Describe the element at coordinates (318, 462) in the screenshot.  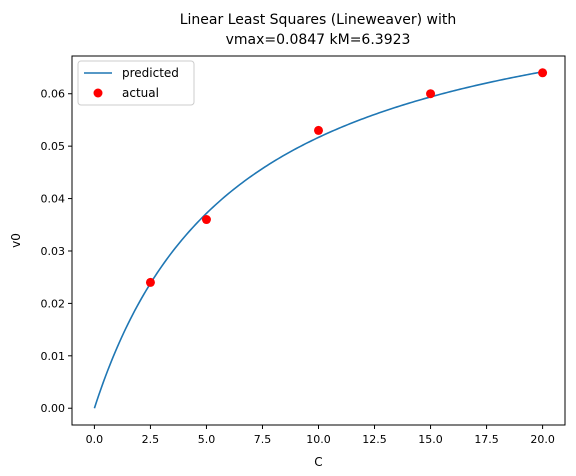
I see `x-axis-label: C` at that location.